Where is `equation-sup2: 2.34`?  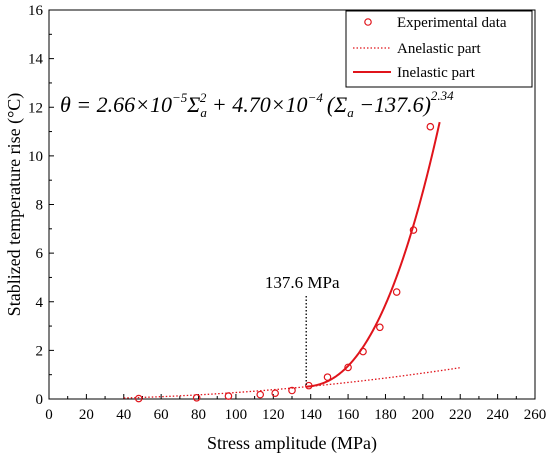 equation-sup2: 2.34 is located at coordinates (442, 95).